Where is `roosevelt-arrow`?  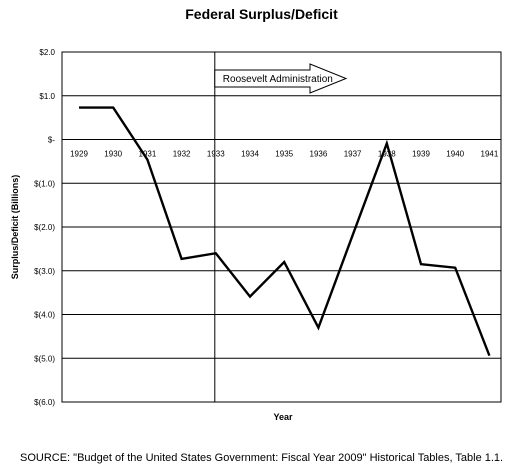
roosevelt-arrow is located at coordinates (281, 78).